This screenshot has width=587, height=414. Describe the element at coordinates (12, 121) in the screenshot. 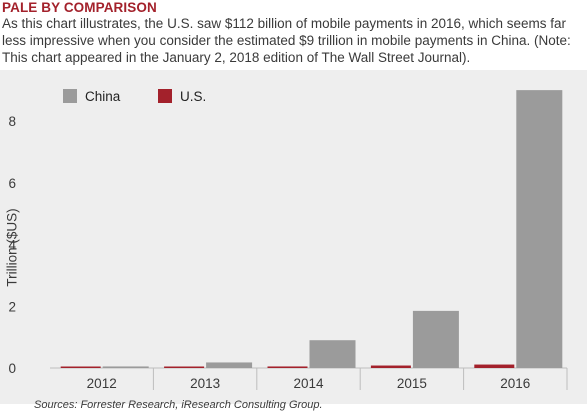

I see `y-tick-label-8: 8` at that location.